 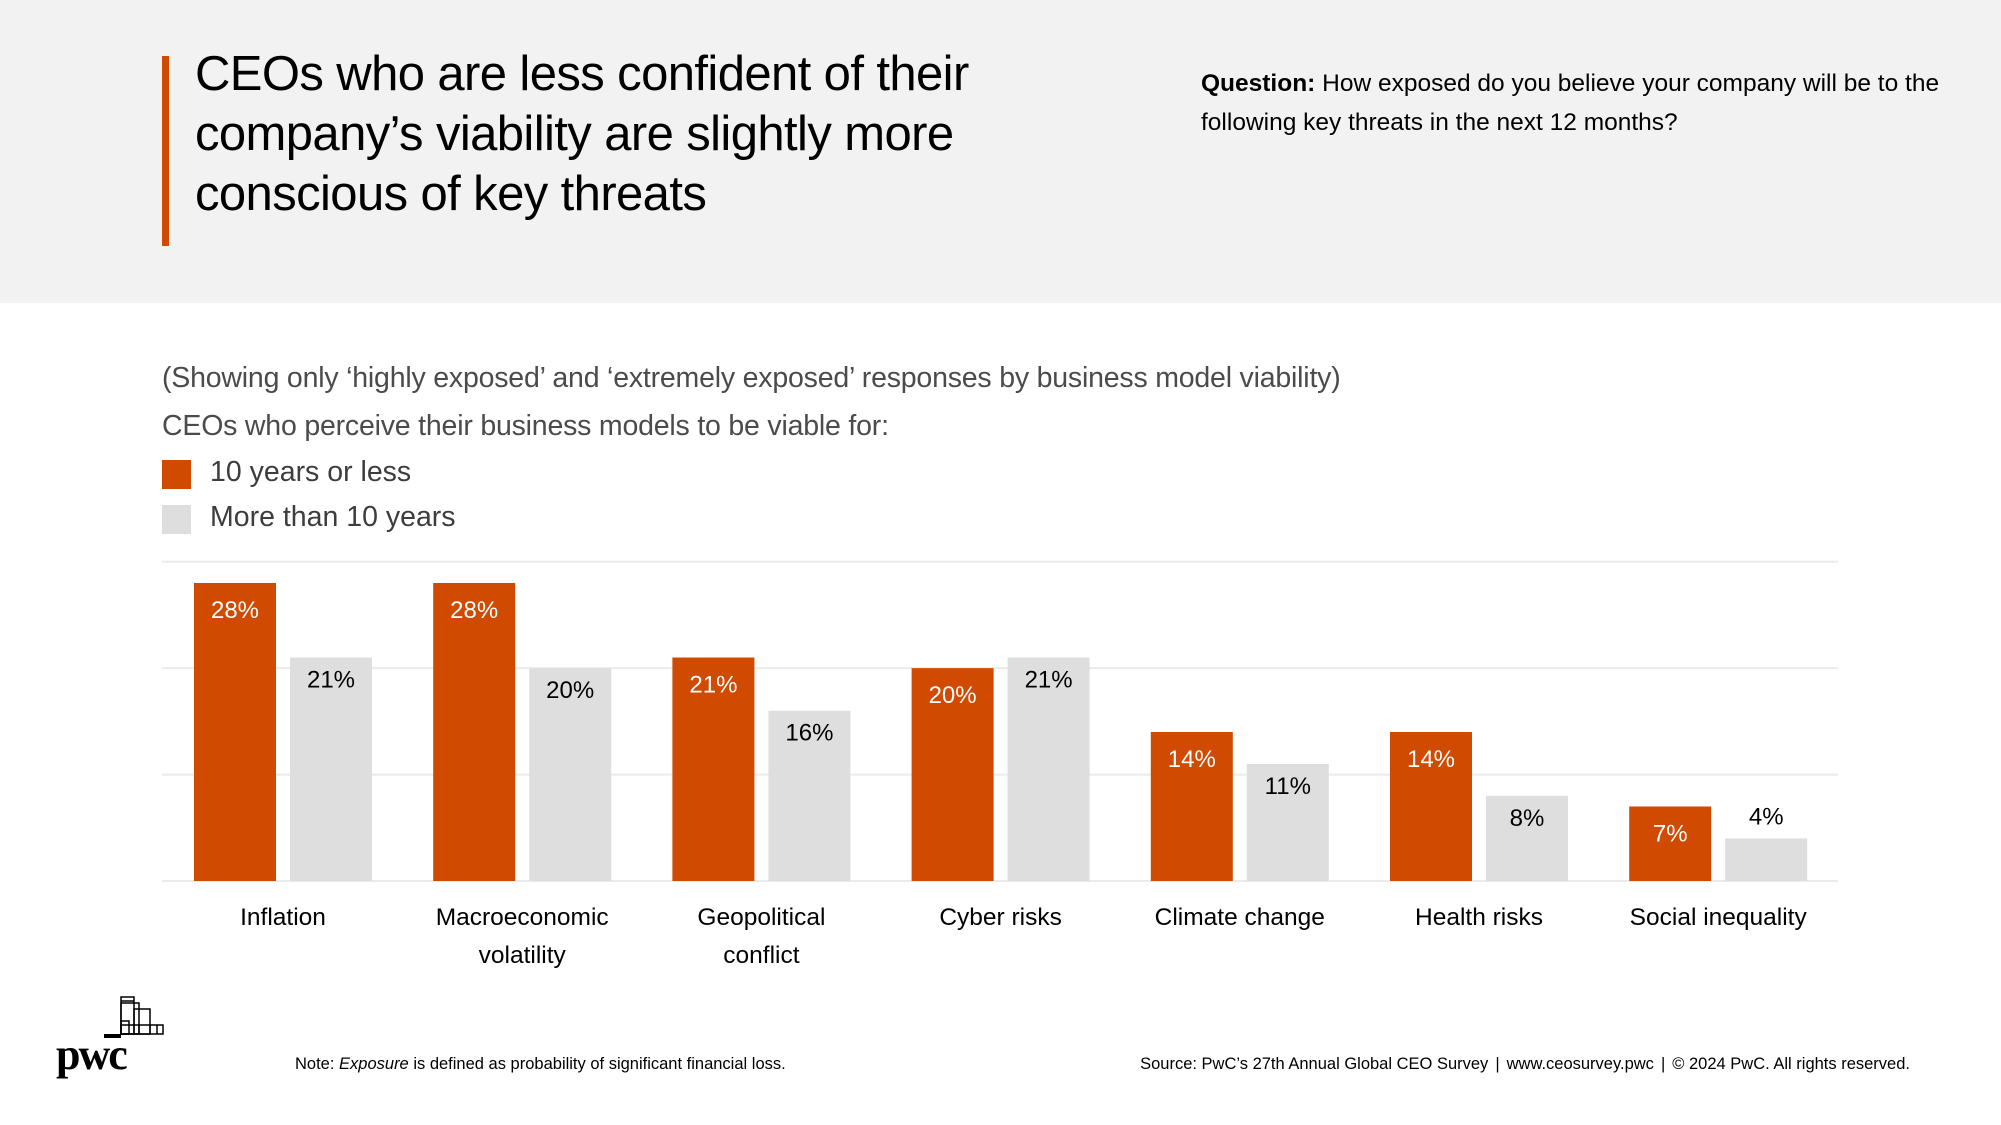 I want to click on legend-swatch-gray, so click(x=176, y=519).